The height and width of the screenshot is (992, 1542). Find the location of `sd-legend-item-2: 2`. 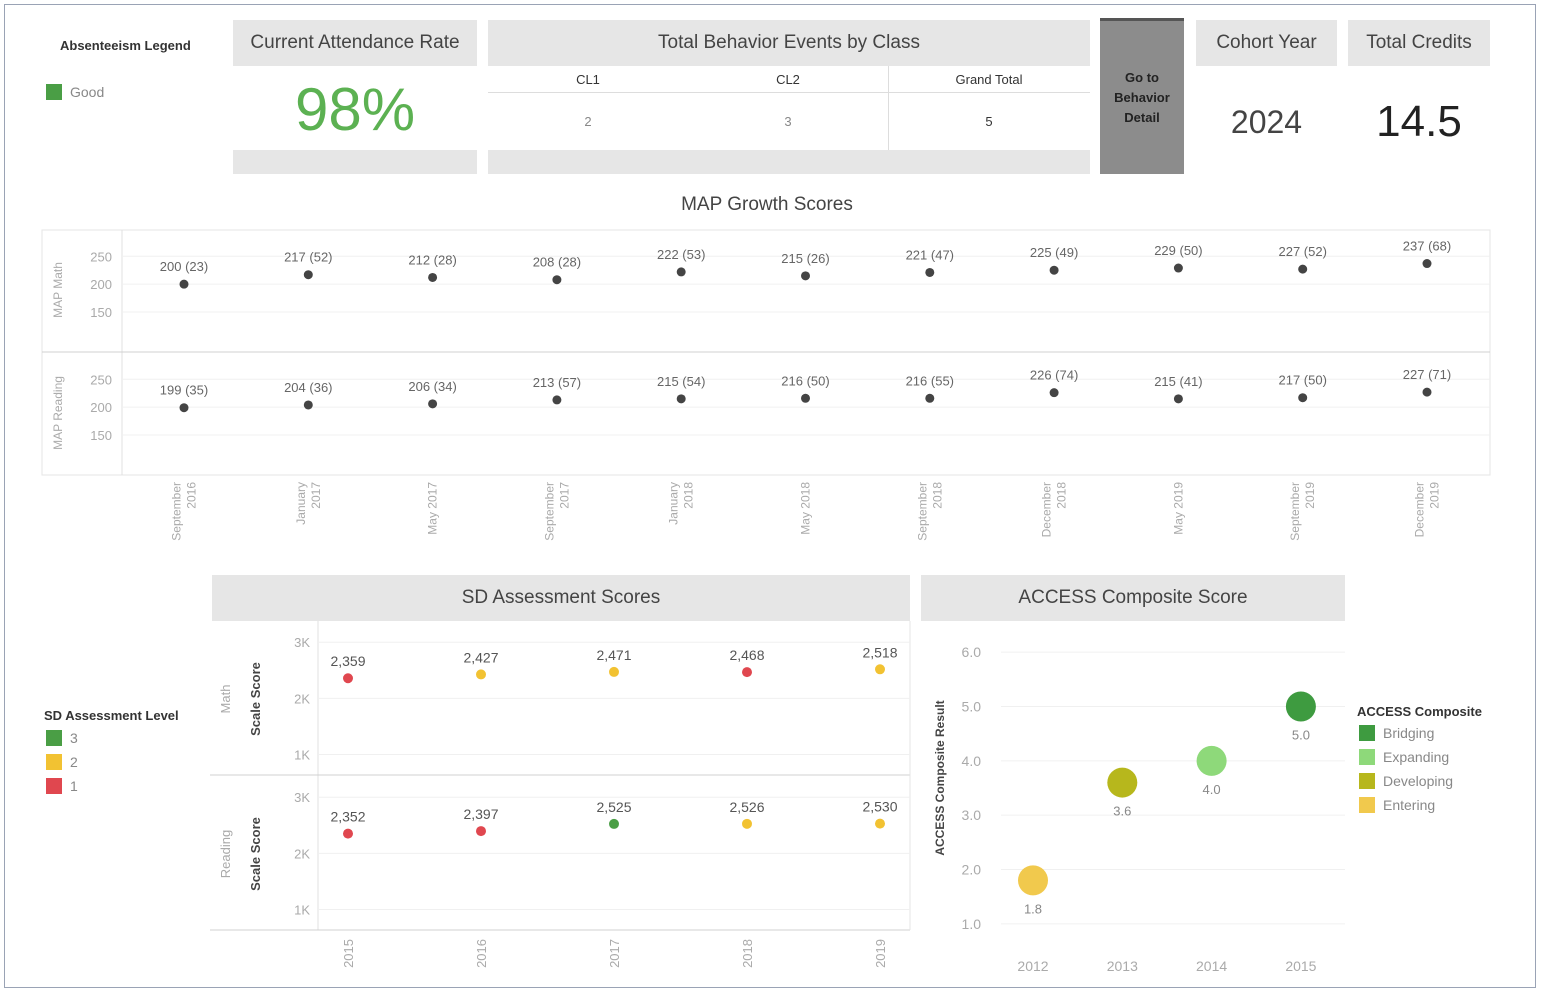

sd-legend-item-2: 2 is located at coordinates (62, 762).